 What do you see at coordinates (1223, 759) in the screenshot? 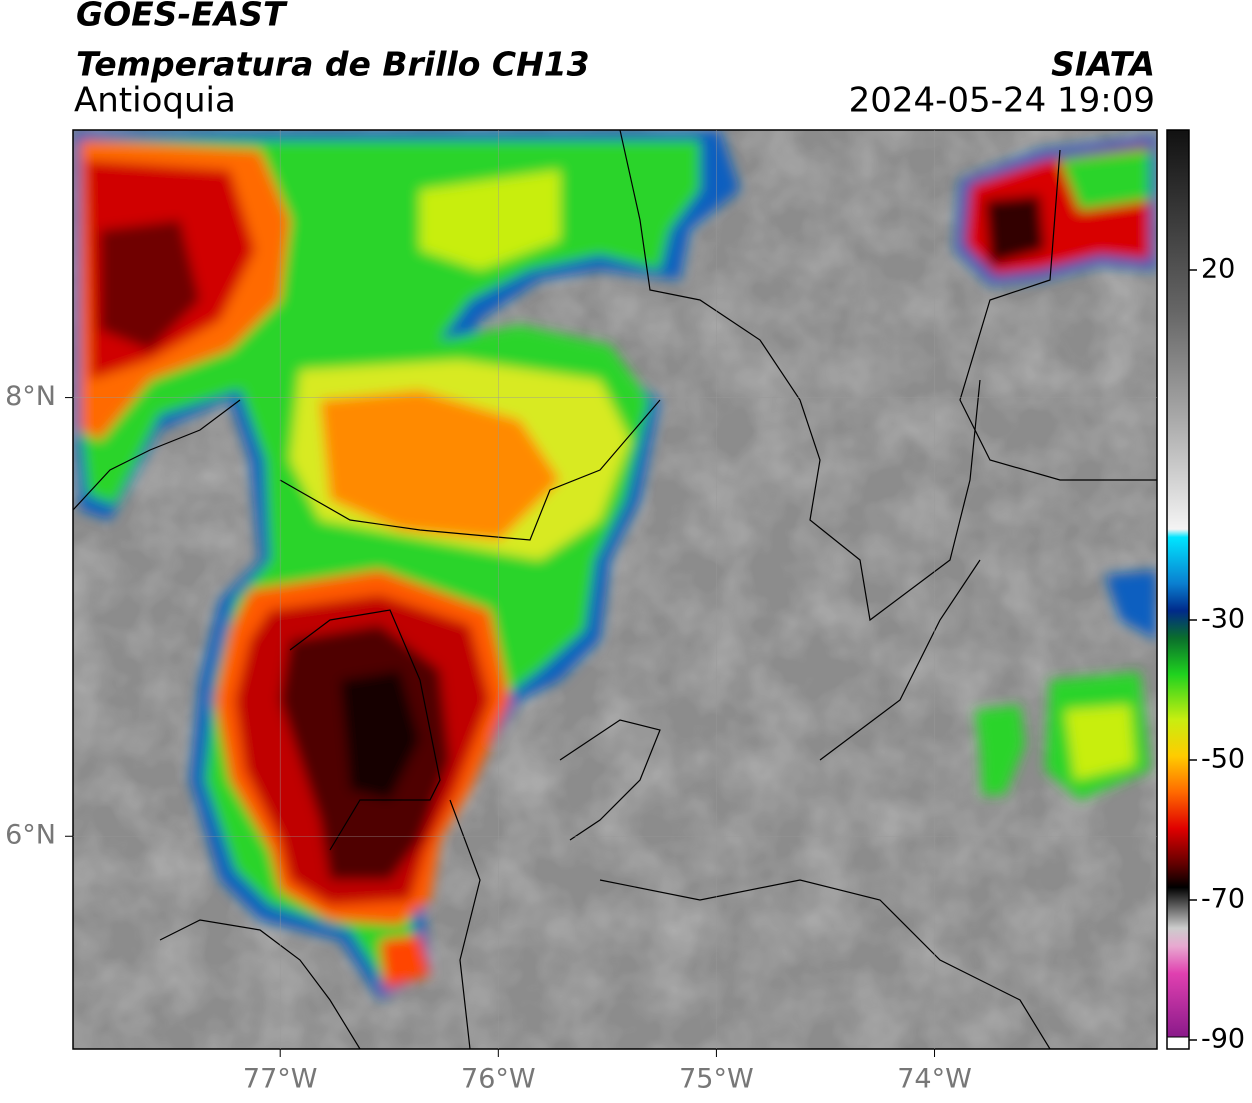
I see `colorbar-label: -50` at bounding box center [1223, 759].